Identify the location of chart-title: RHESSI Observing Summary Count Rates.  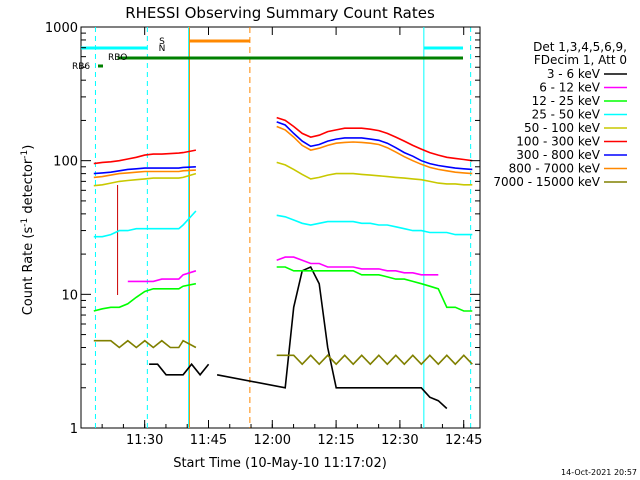
(280, 13).